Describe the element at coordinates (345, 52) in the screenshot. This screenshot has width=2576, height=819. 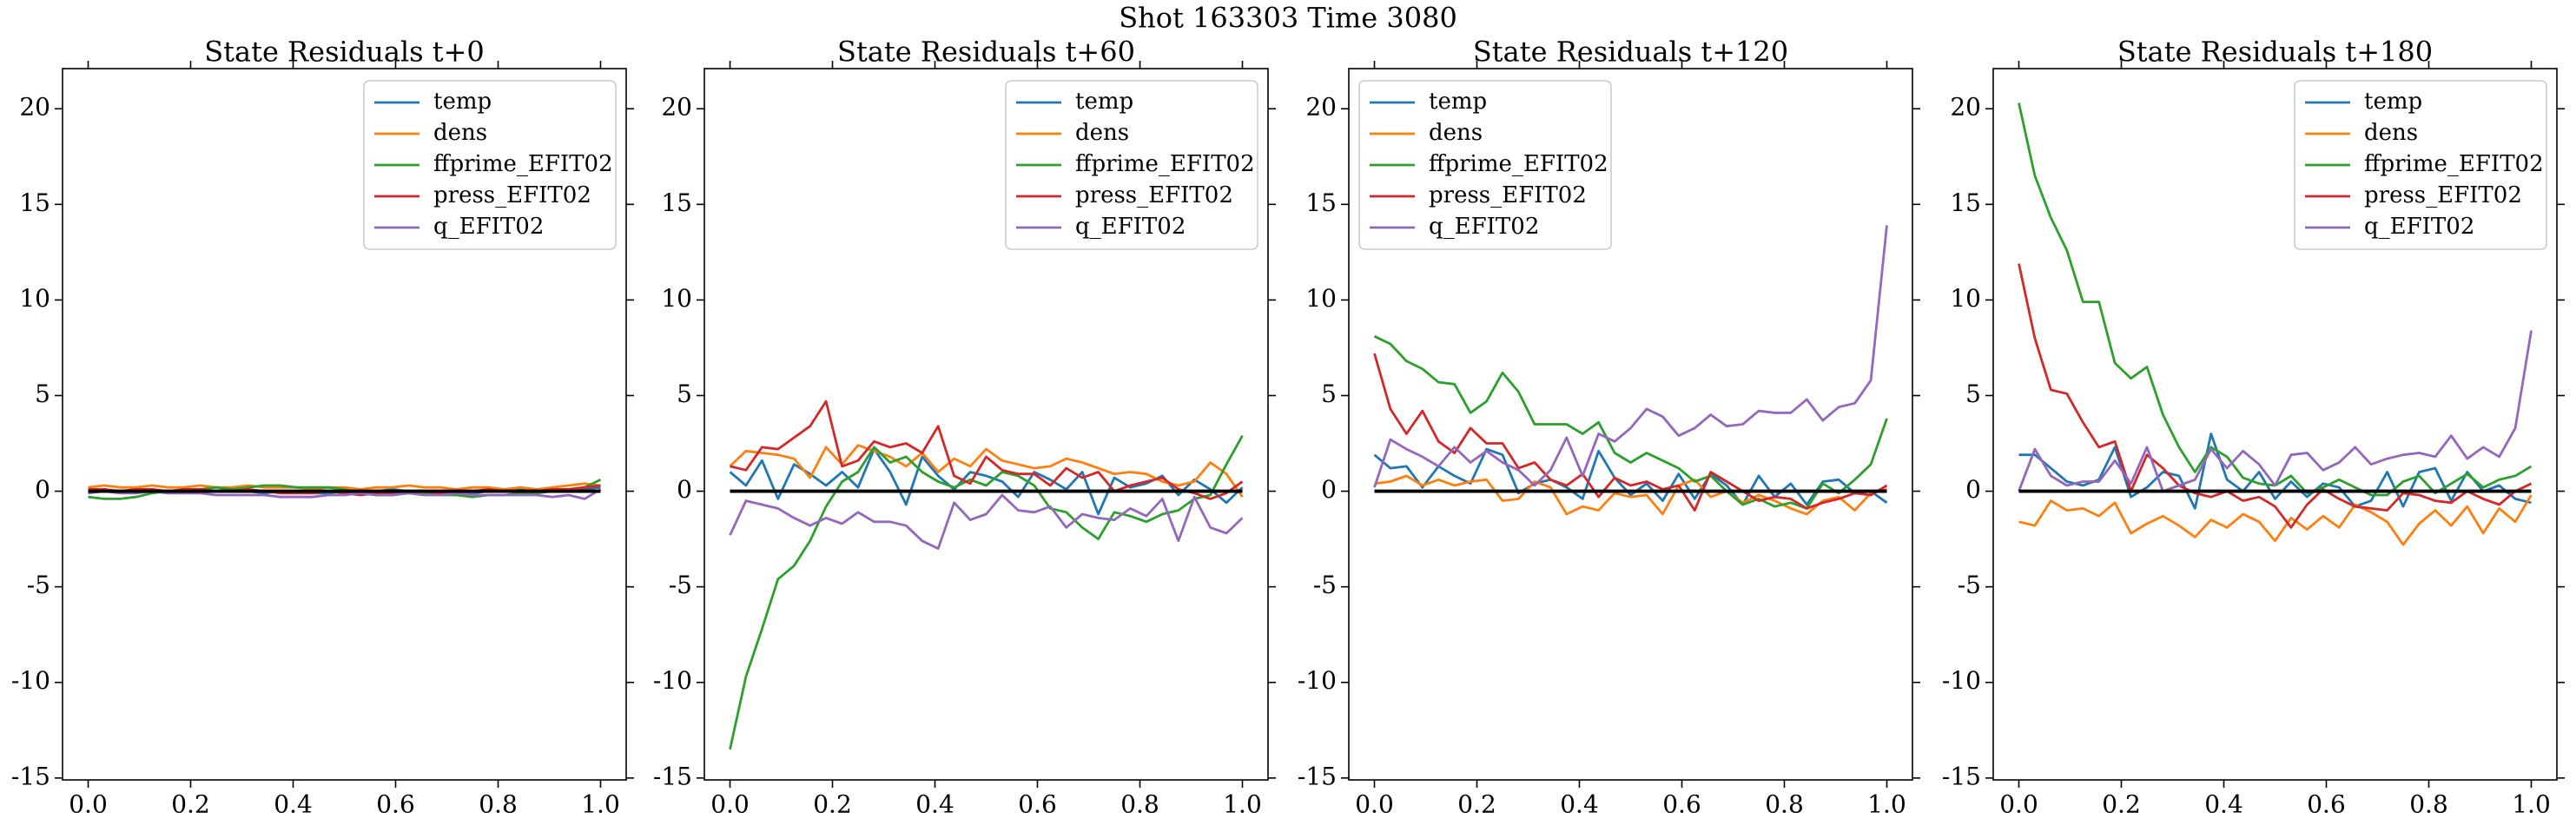
I see `subplot-title: State Residuals t+0` at that location.